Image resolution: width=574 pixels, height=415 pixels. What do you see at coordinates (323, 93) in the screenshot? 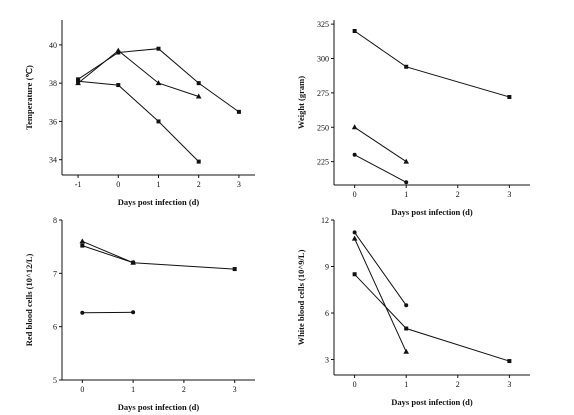
I see `y-tick-label: 275` at bounding box center [323, 93].